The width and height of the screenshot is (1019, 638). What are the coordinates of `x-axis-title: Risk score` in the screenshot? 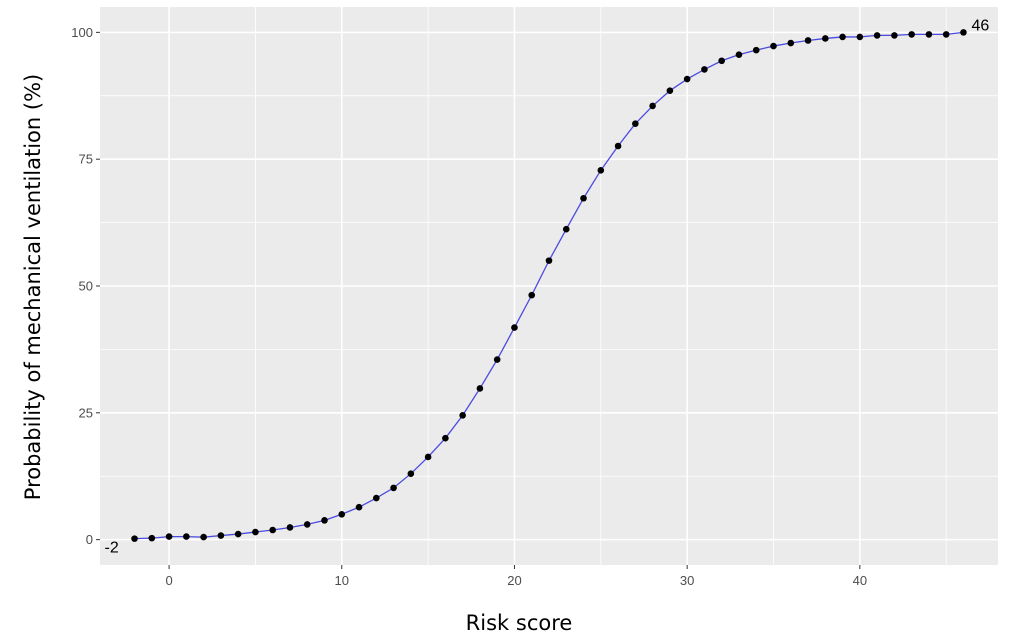 It's located at (519, 623).